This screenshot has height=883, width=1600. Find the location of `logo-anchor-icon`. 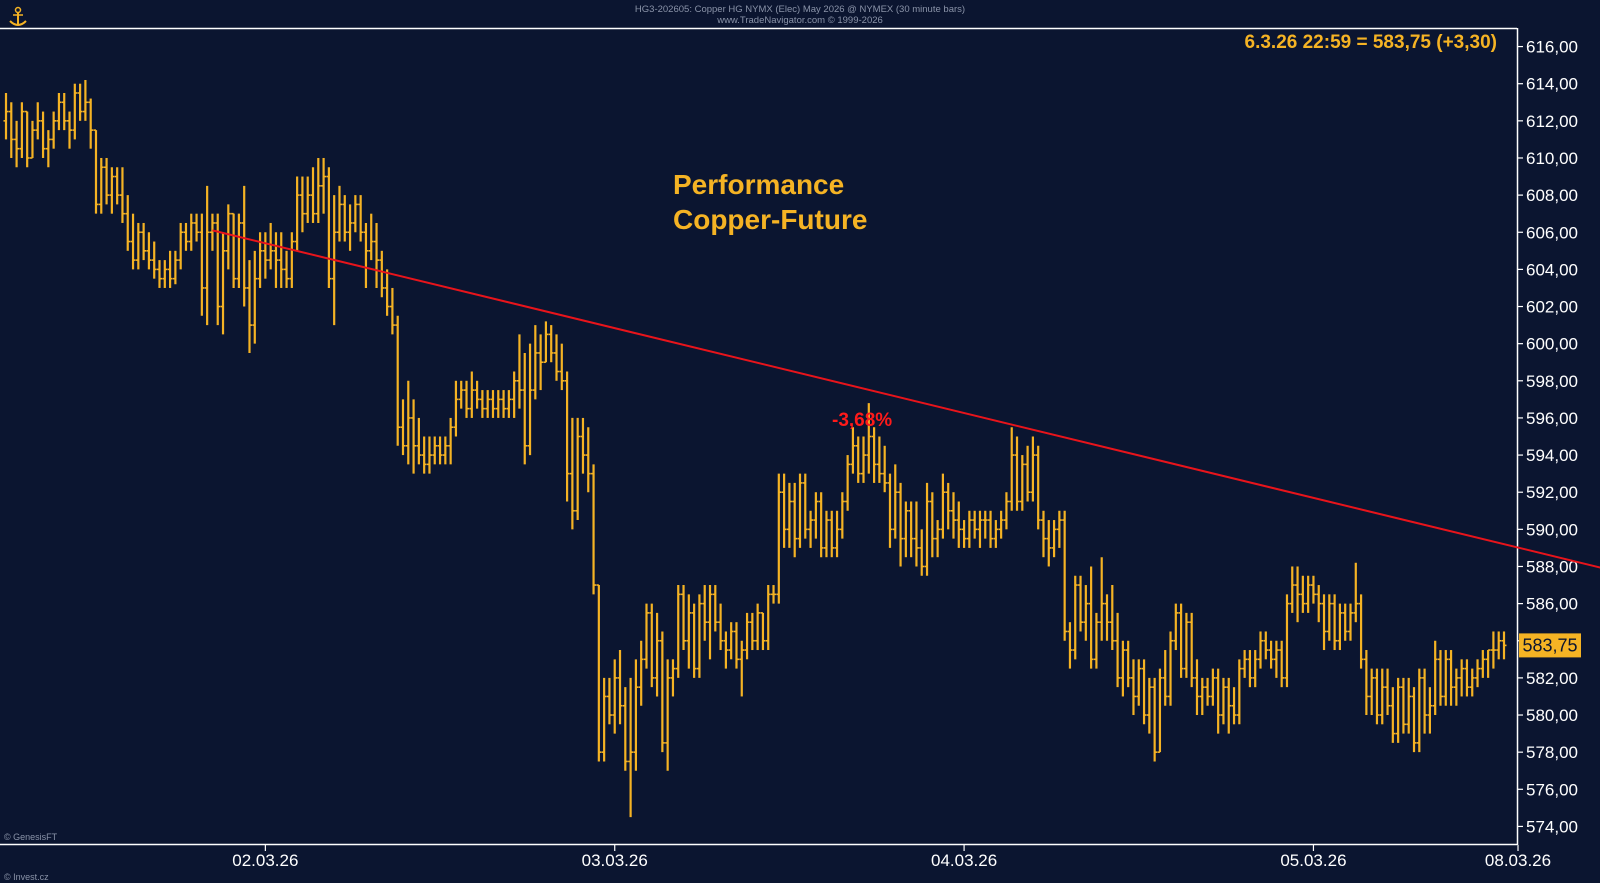

logo-anchor-icon is located at coordinates (18, 16).